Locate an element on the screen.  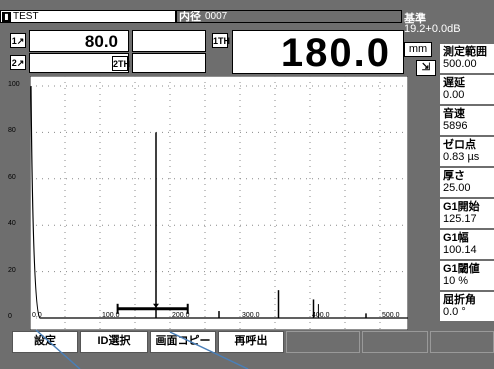
gain-label: 基準 is located at coordinates (415, 19).